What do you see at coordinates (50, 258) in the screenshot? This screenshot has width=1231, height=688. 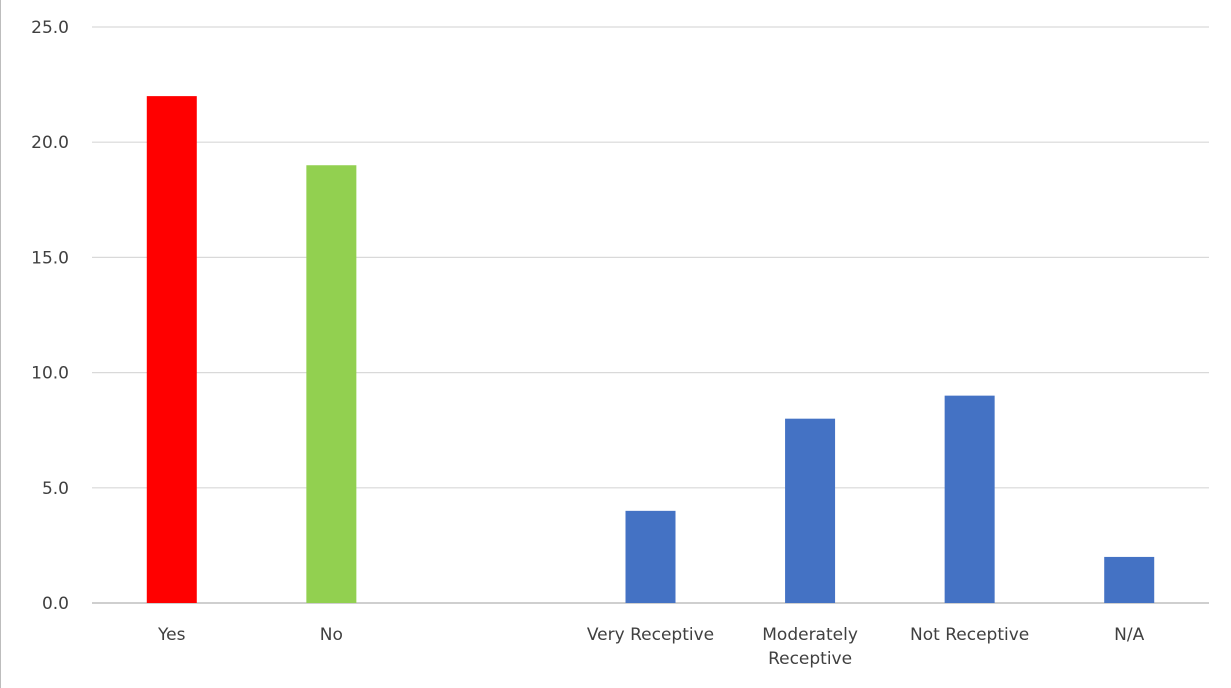 I see `y-tick-label: 15.0` at bounding box center [50, 258].